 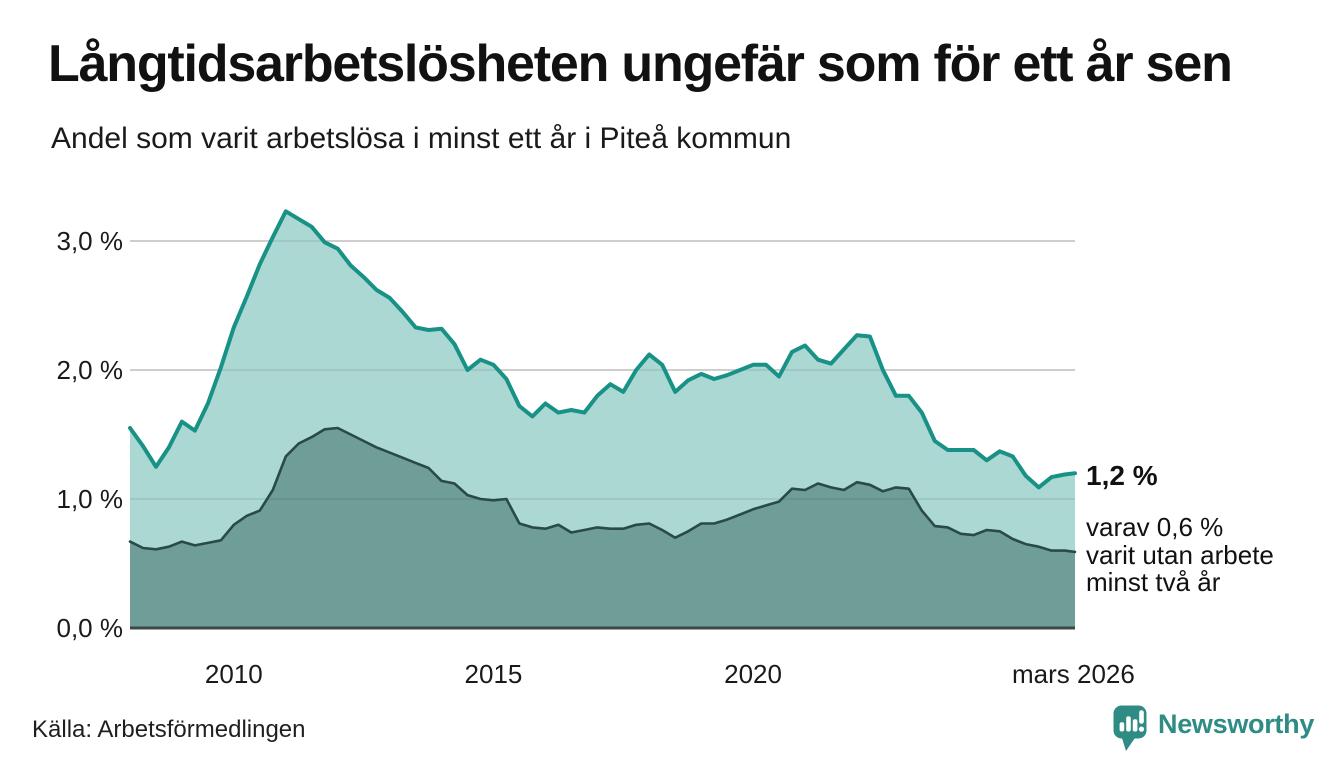 I want to click on x-axis-label: 2010, so click(x=233, y=674).